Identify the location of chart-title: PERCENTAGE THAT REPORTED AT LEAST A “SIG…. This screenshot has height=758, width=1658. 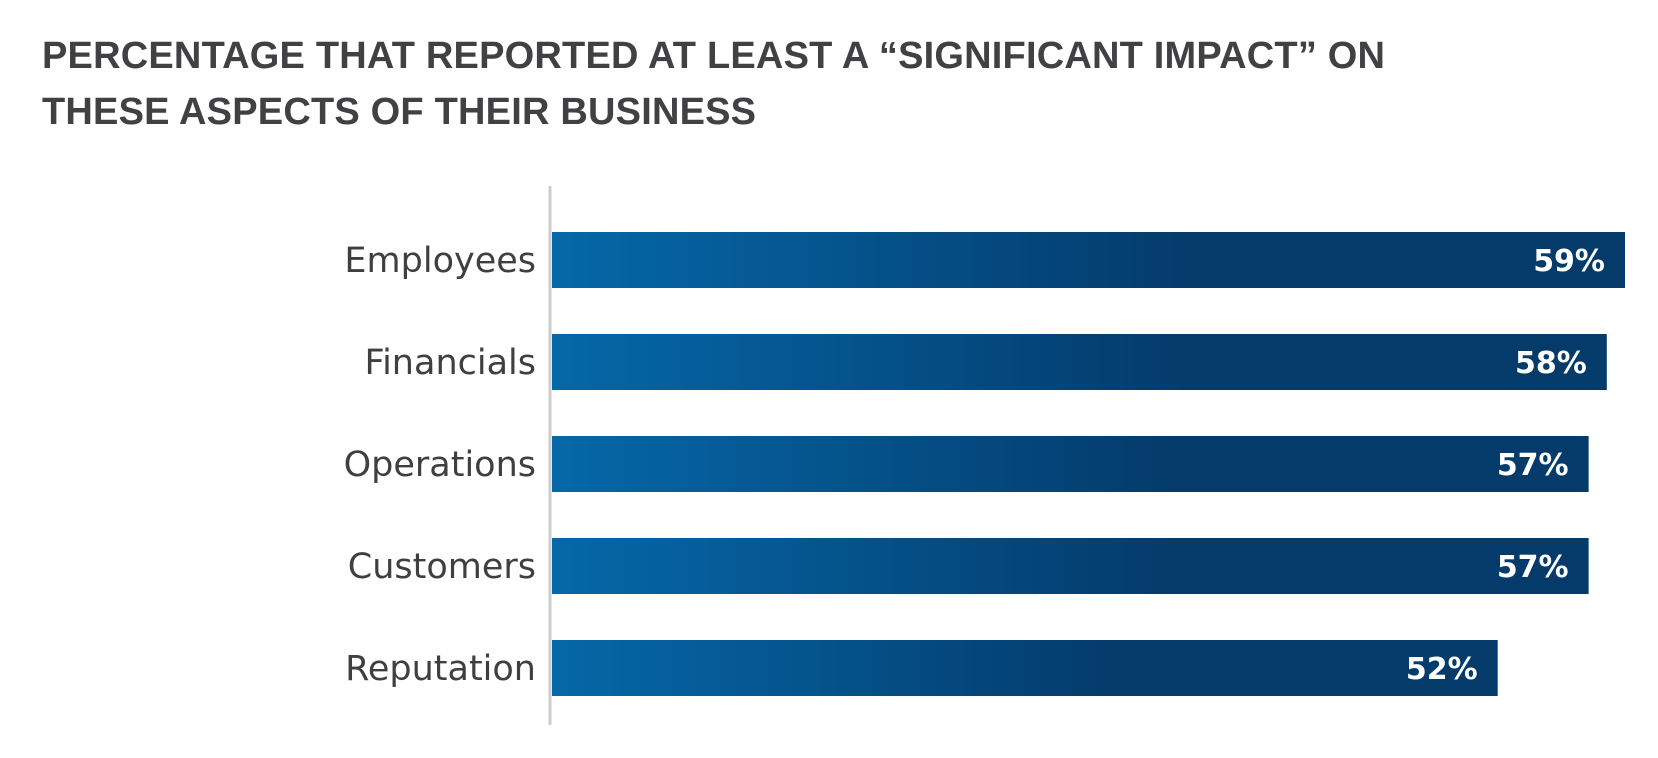
(714, 84).